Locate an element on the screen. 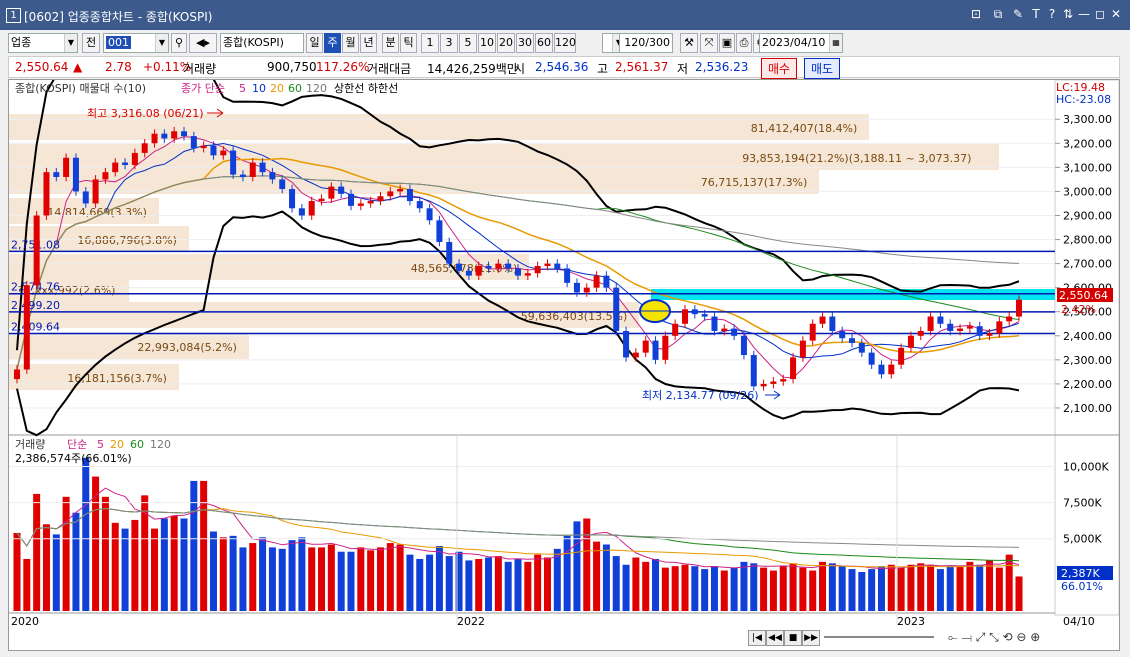 This screenshot has width=1130, height=657. buy-button: 매수 is located at coordinates (779, 68).